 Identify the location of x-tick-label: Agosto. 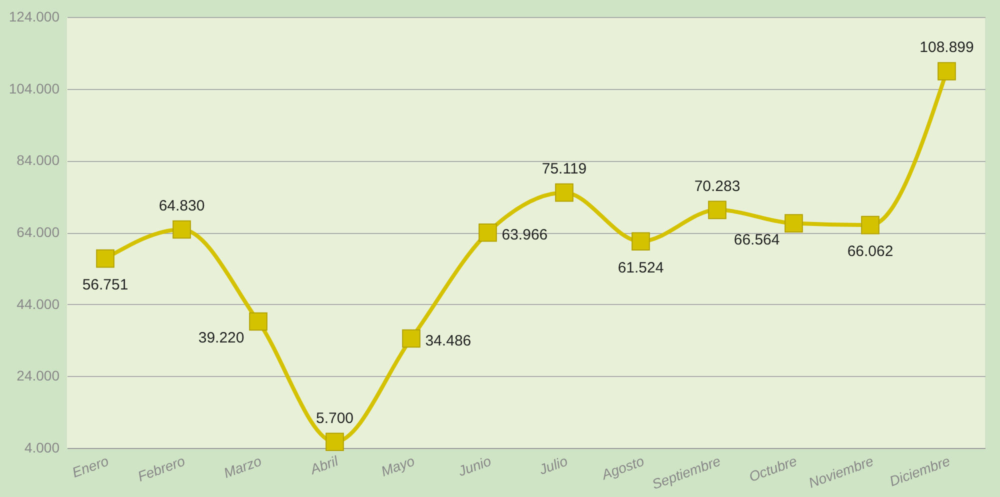
(622, 467).